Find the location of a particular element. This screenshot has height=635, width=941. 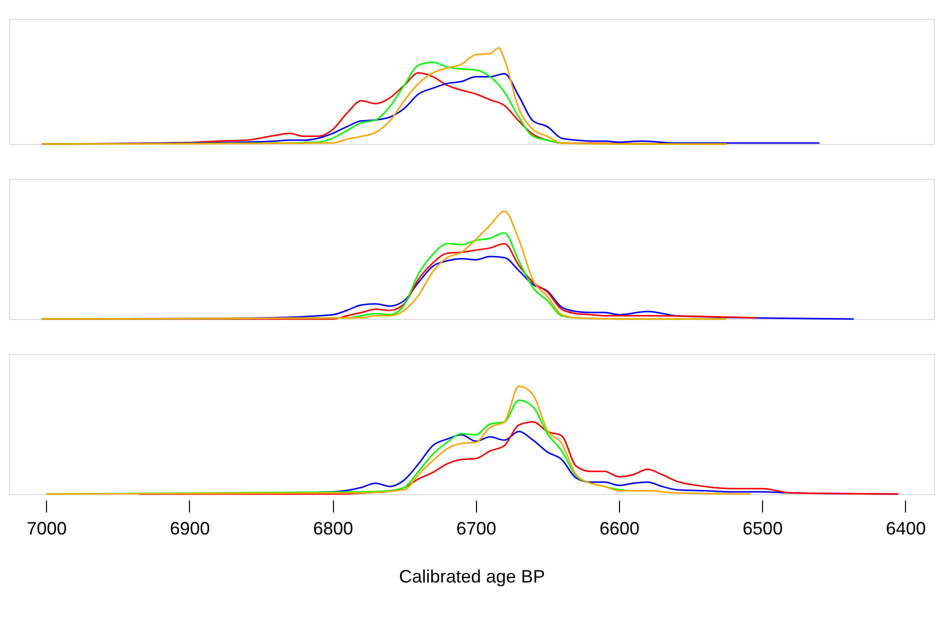

x-tick-label: 6600 is located at coordinates (619, 528).